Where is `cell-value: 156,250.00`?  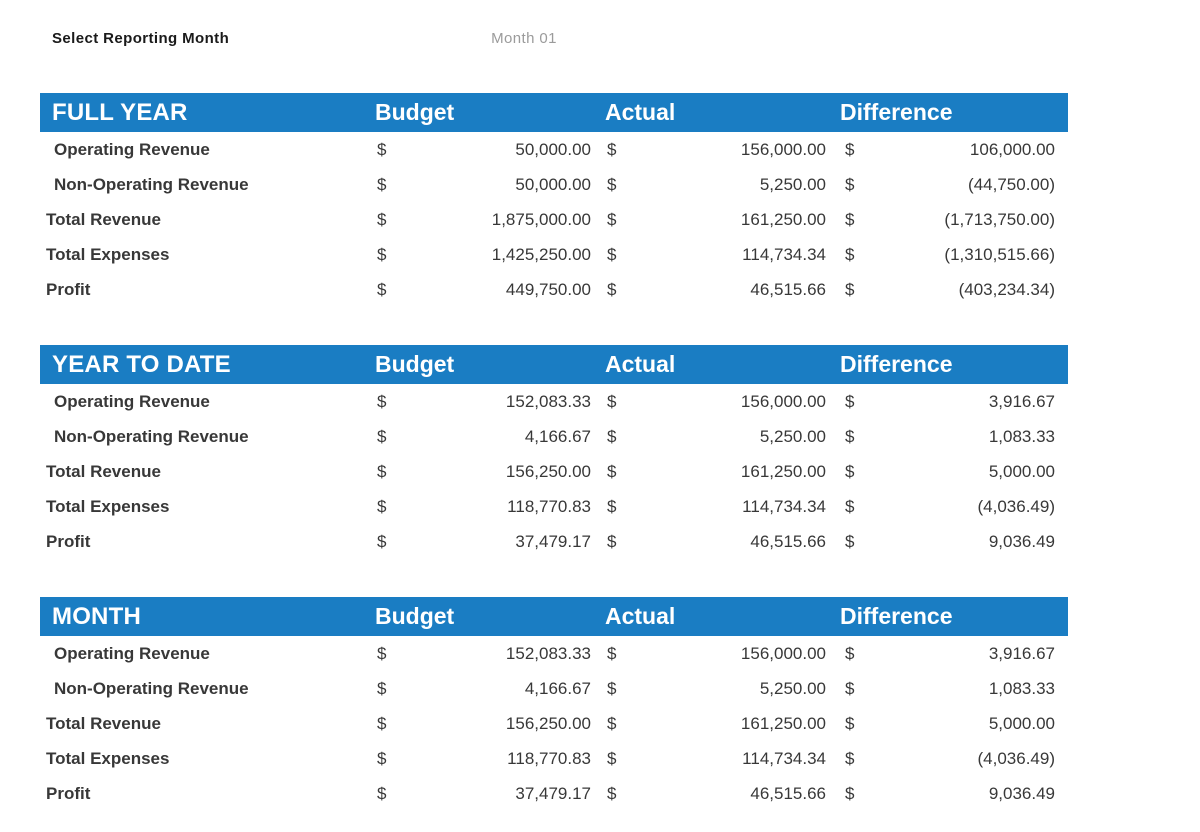
cell-value: 156,250.00 is located at coordinates (548, 723).